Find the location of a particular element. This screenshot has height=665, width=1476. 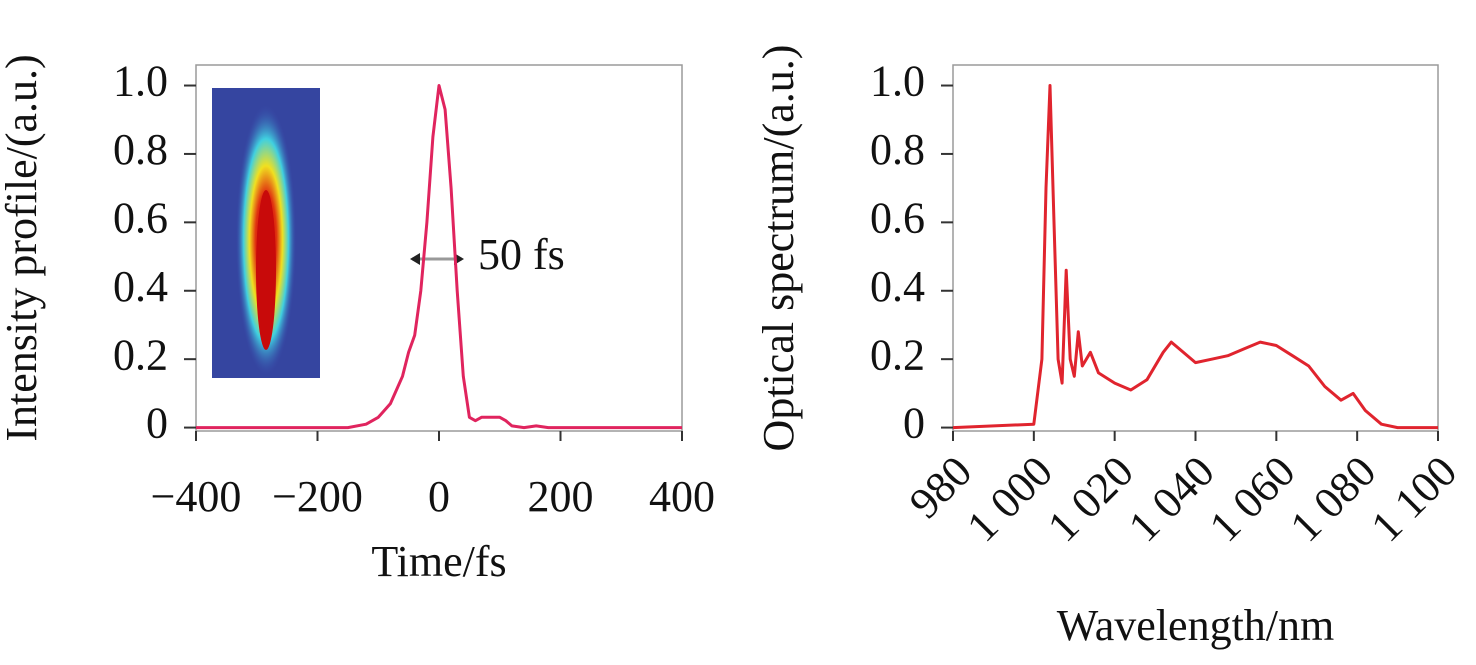

x-tick-label: 1 000 is located at coordinates (1009, 499).